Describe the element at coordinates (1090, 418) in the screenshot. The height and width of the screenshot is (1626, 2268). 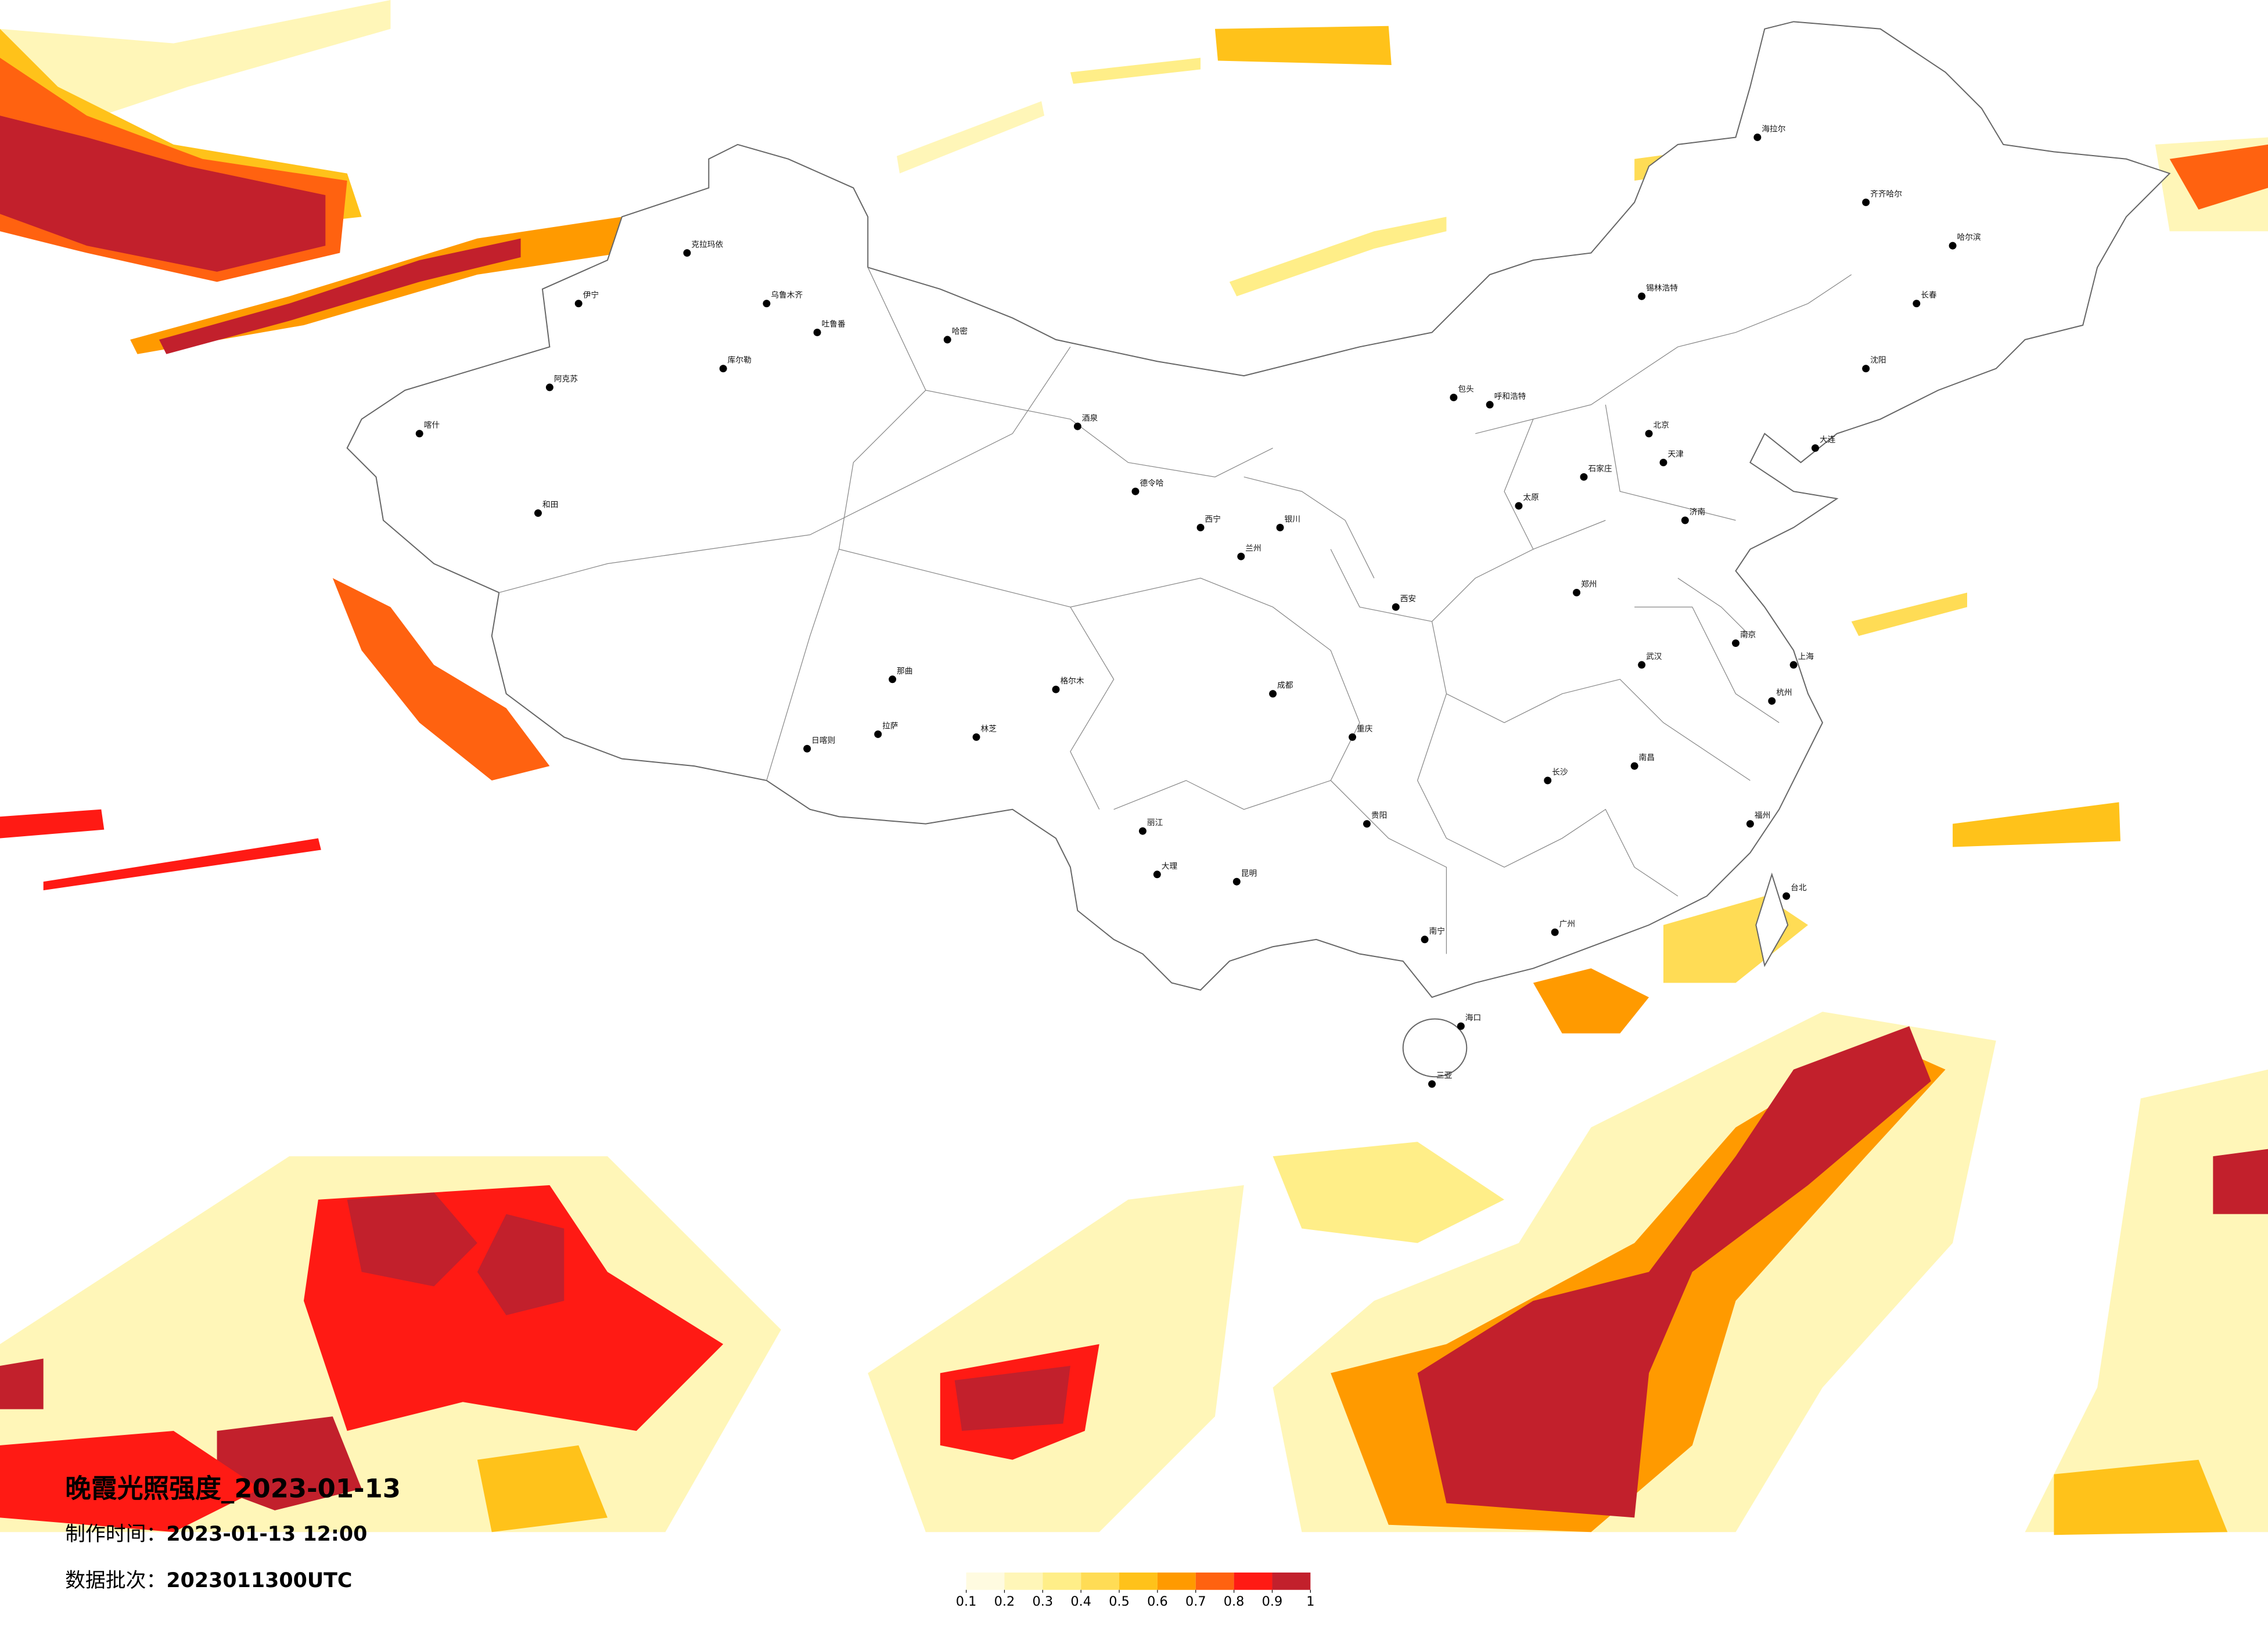
I see `city-label: 酒泉` at that location.